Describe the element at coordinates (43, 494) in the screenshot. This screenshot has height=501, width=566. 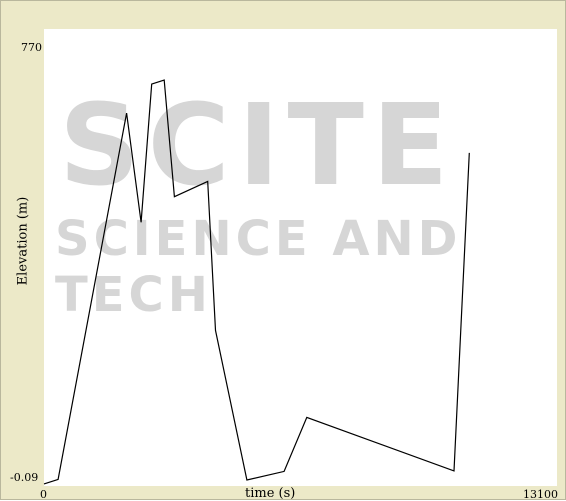
I see `x-tick-label-min: 0` at that location.